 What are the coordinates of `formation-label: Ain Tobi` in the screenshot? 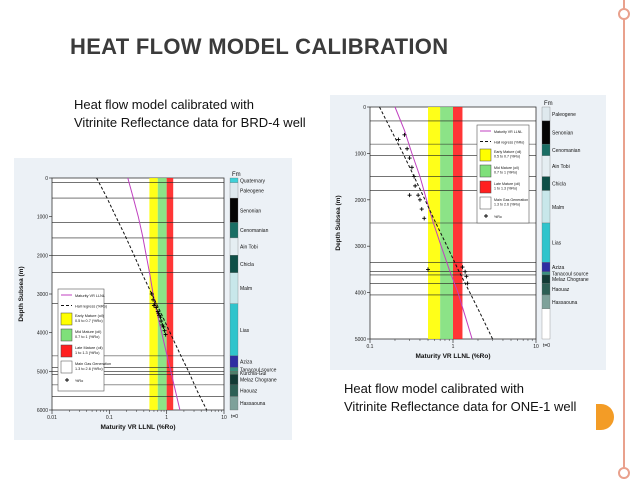 It's located at (561, 167).